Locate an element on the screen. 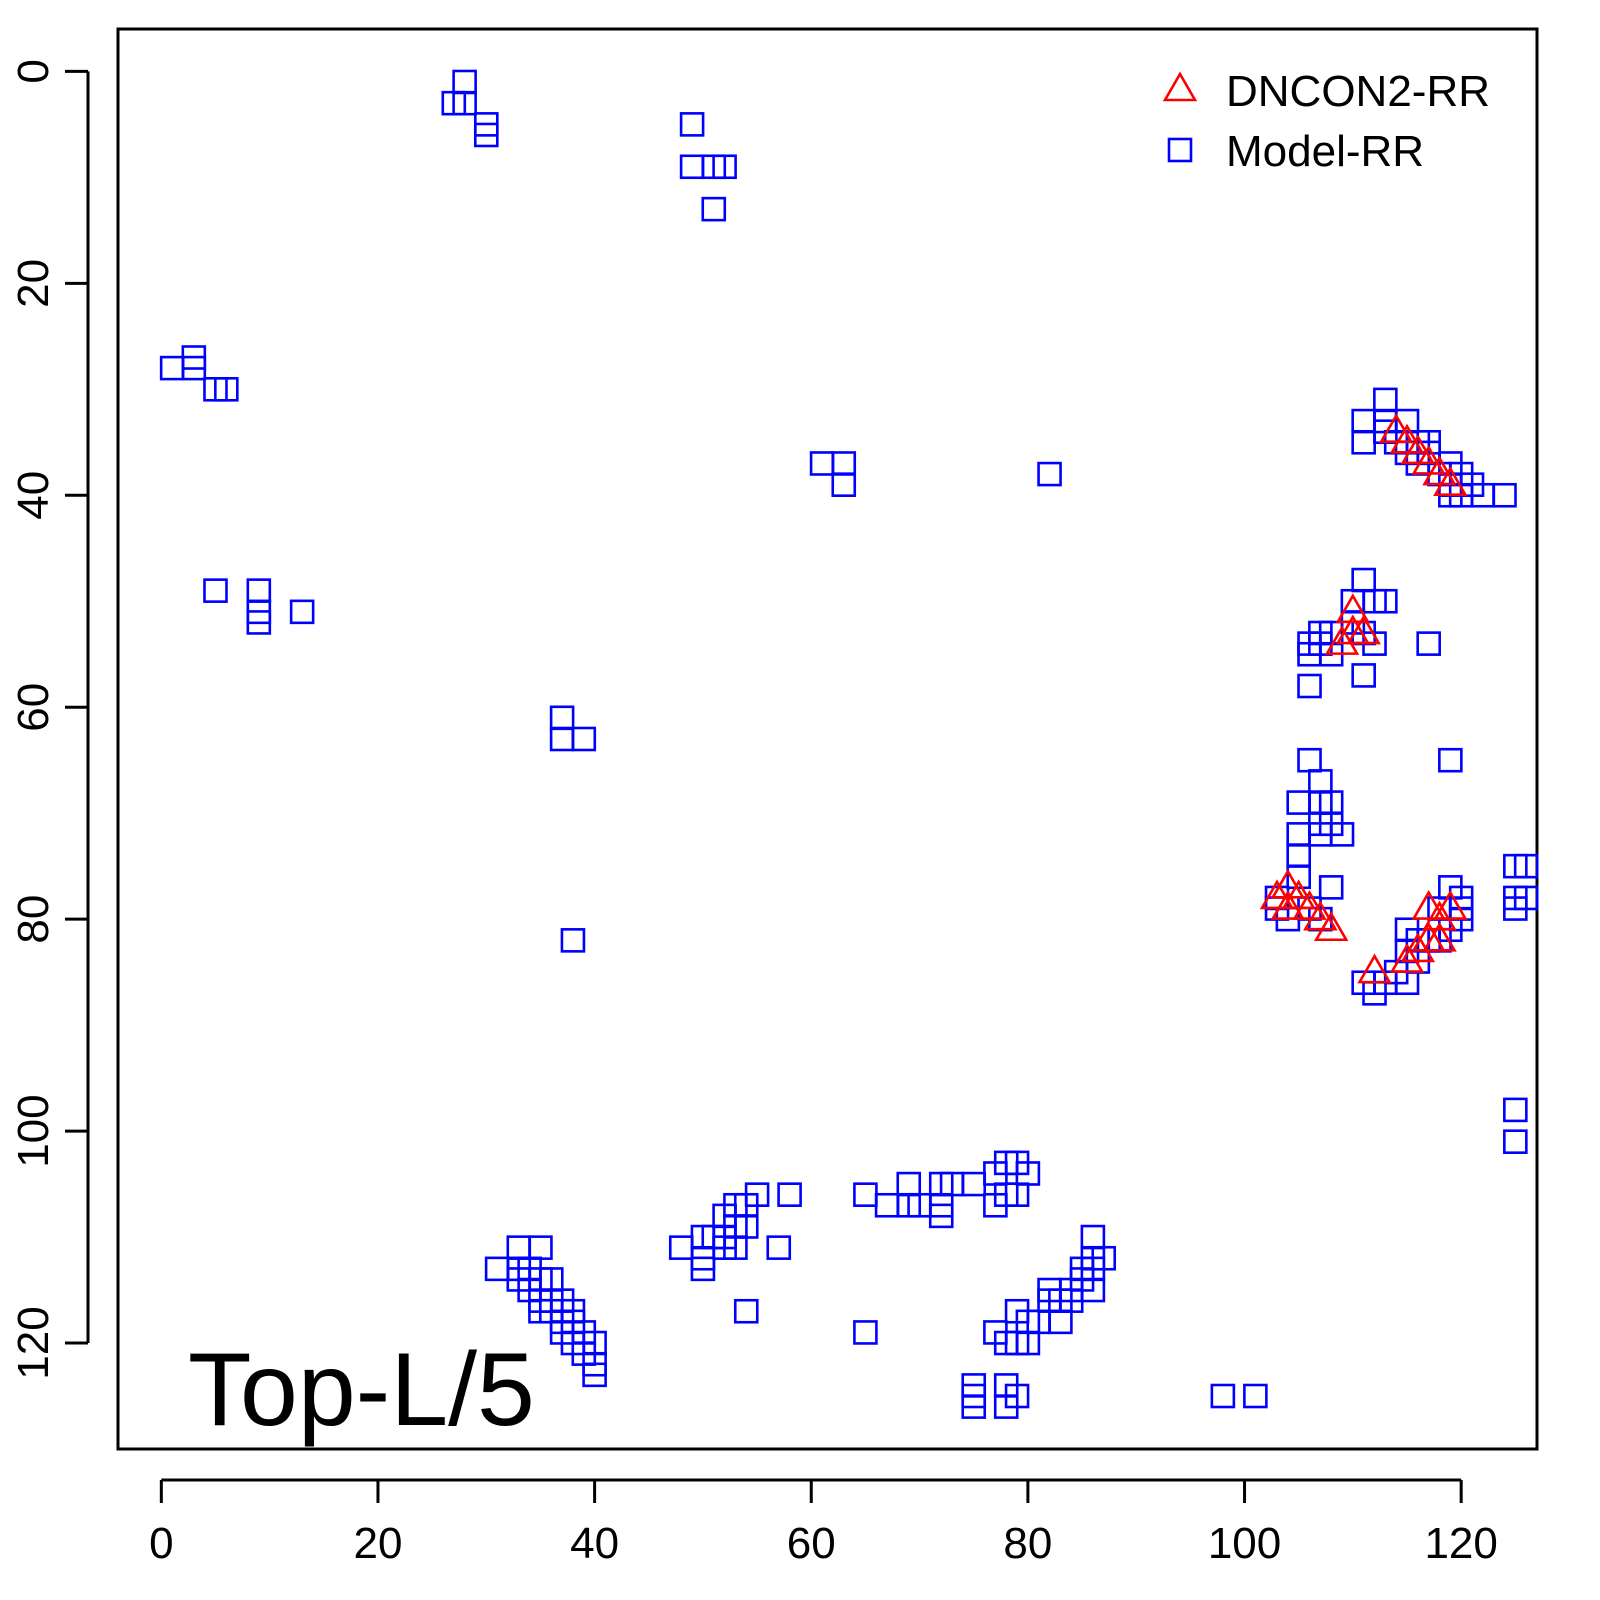 This screenshot has height=1600, width=1600. y-tick-label: 100 is located at coordinates (33, 1130).